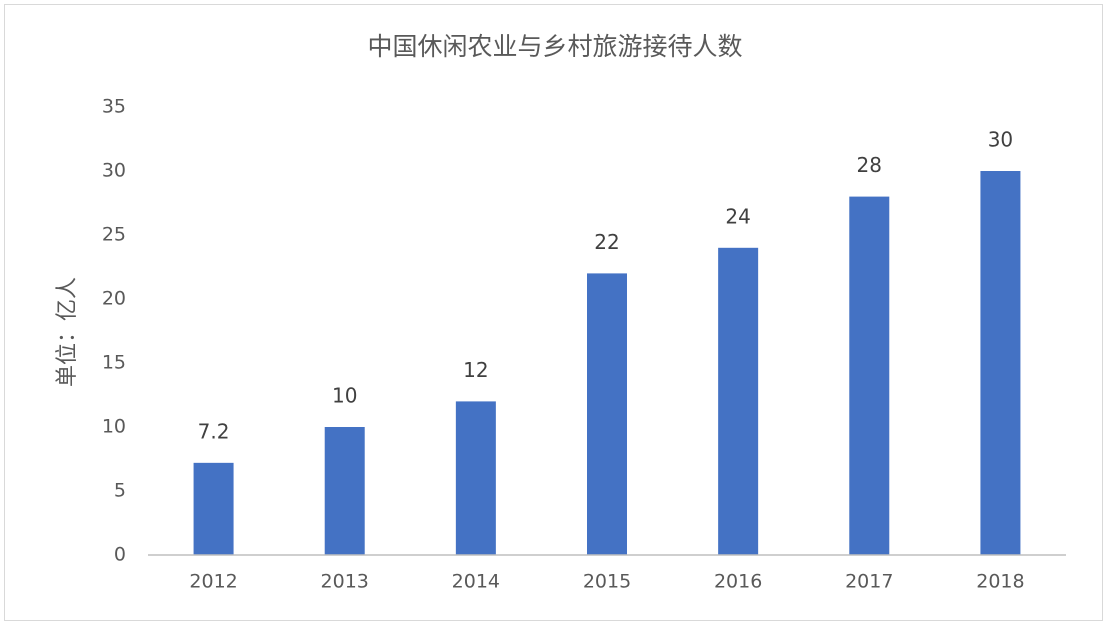 This screenshot has height=626, width=1108. Describe the element at coordinates (1000, 140) in the screenshot. I see `data-label: 30` at that location.